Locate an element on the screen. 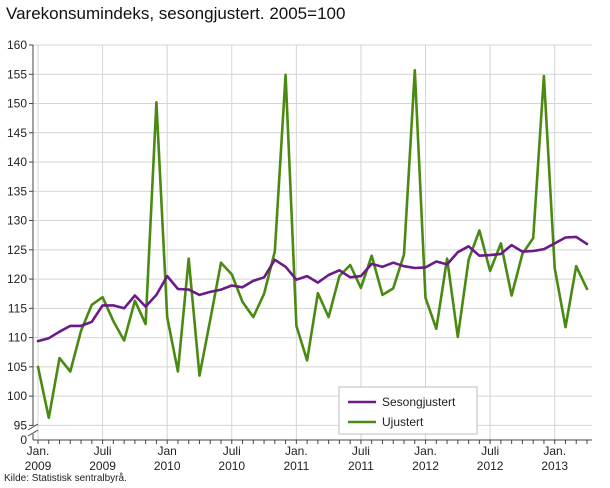 Image resolution: width=610 pixels, height=488 pixels. legend-label: Ujustert is located at coordinates (403, 422).